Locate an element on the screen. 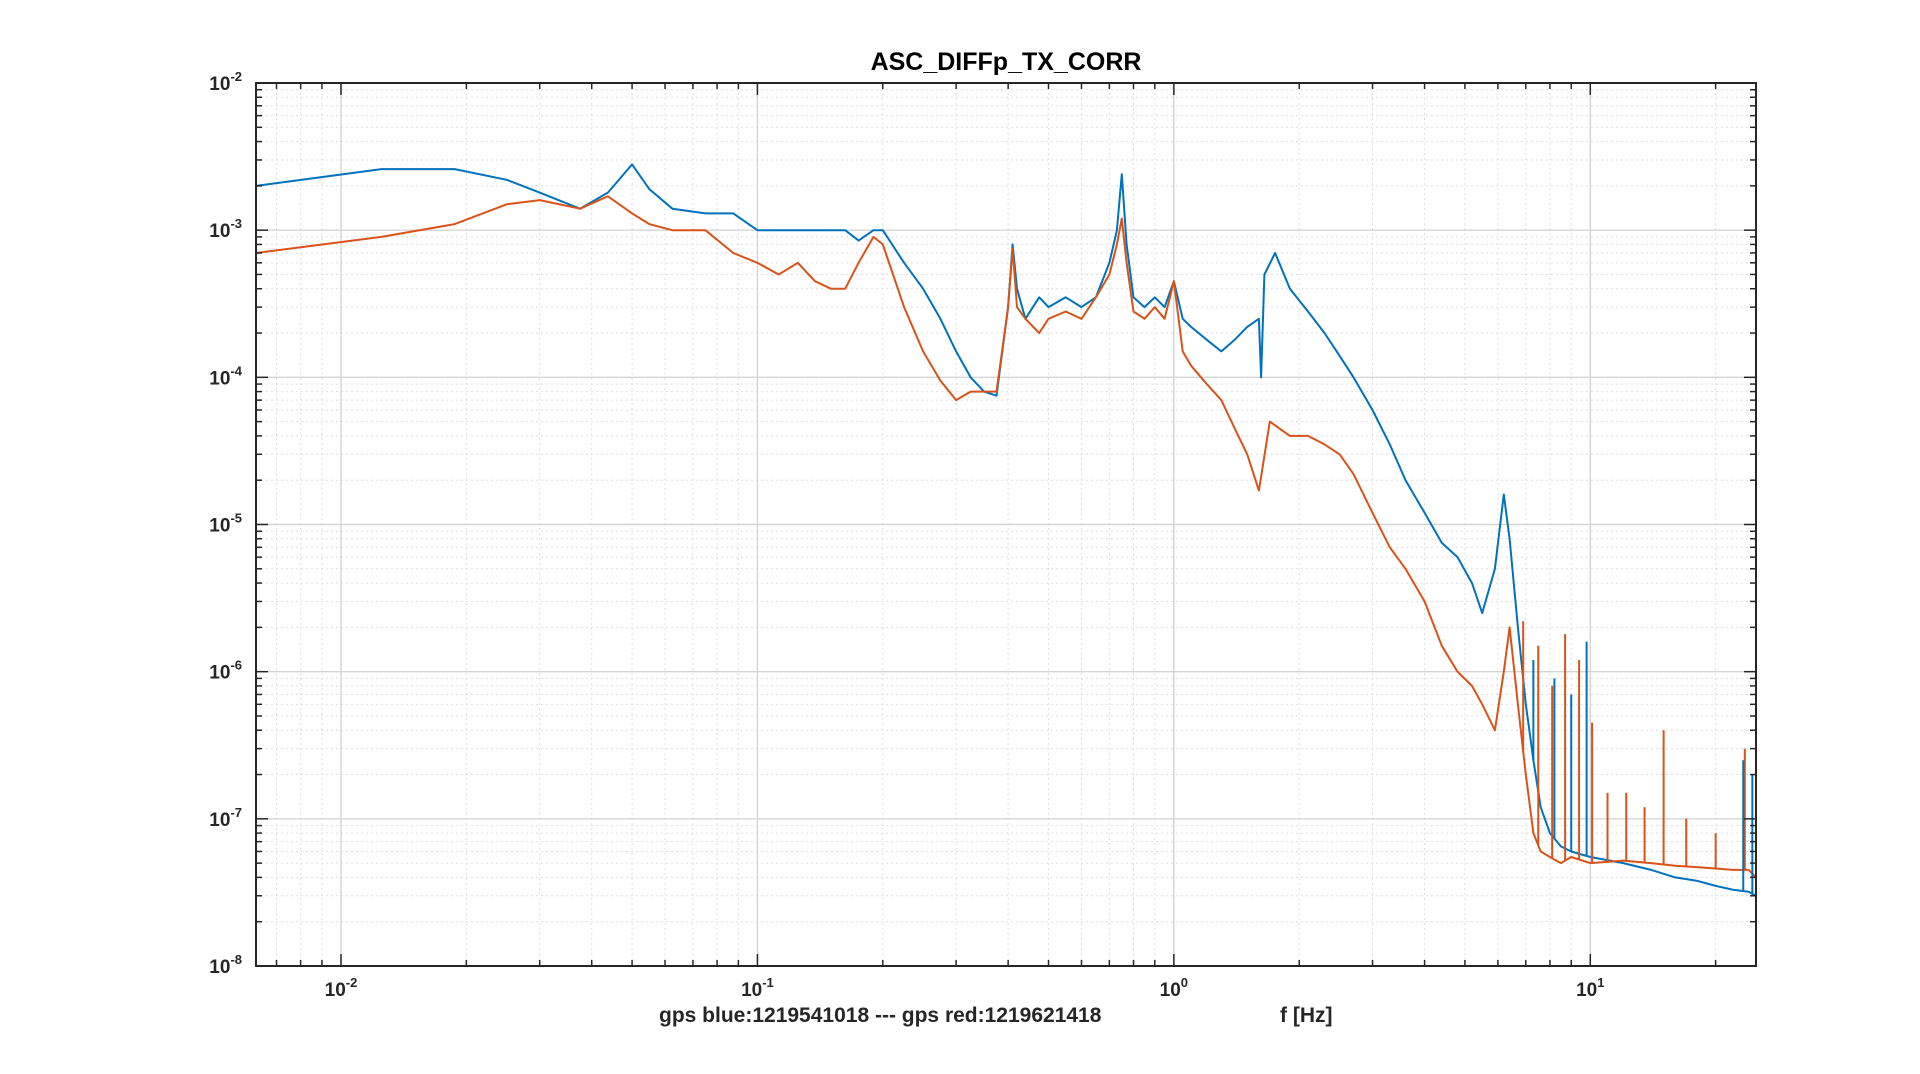  y-tick-label: 10⁻⁷ is located at coordinates (225, 818).